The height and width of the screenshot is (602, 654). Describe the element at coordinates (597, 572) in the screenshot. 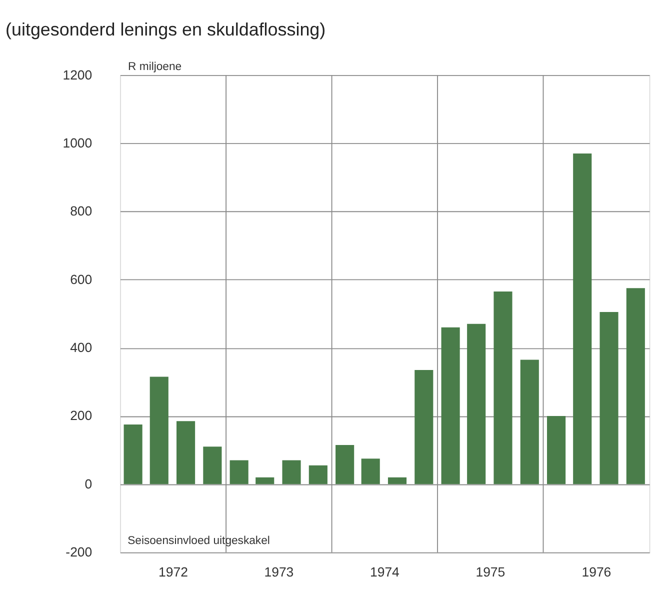

I see `x-tick-label: 1976` at that location.